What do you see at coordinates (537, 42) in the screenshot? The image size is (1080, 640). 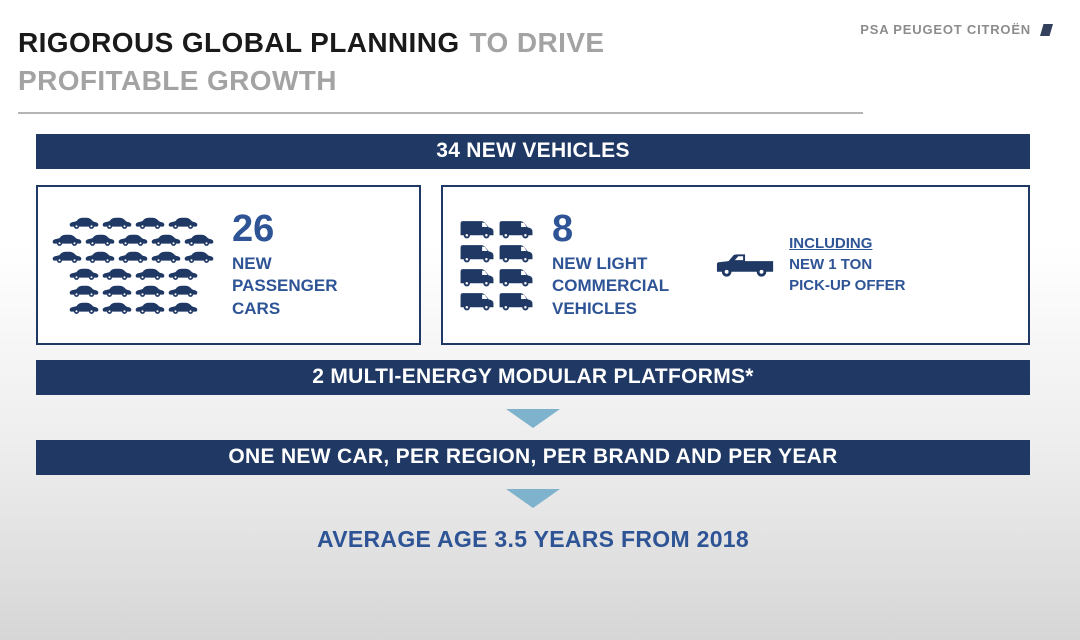 I see `title-secondary: TO DRIVE` at bounding box center [537, 42].